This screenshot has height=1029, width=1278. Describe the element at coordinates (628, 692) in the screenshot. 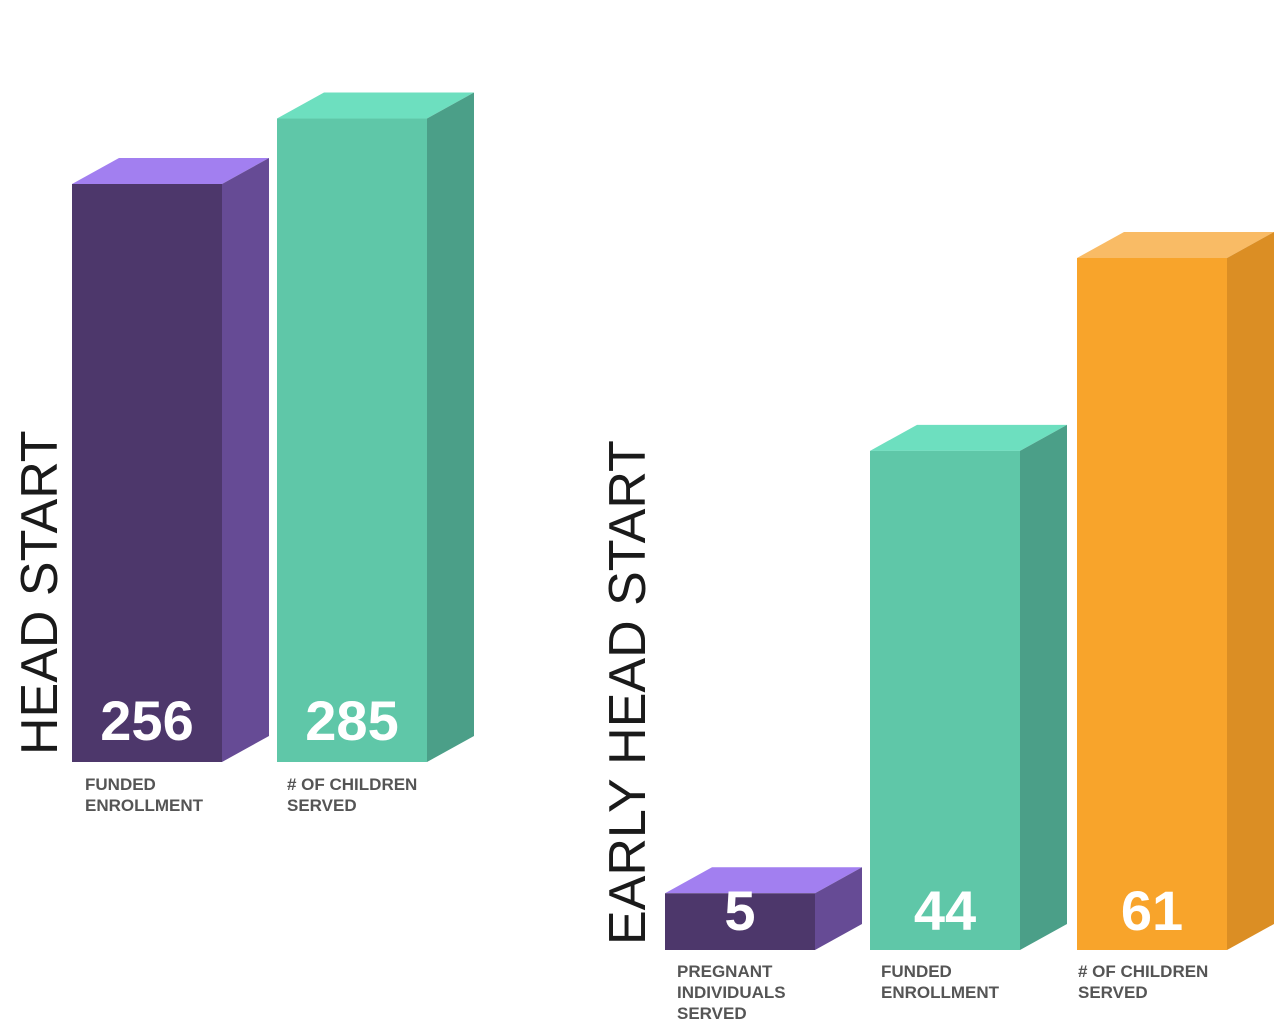

I see `early-head-start-title: EARLY HEAD START` at that location.